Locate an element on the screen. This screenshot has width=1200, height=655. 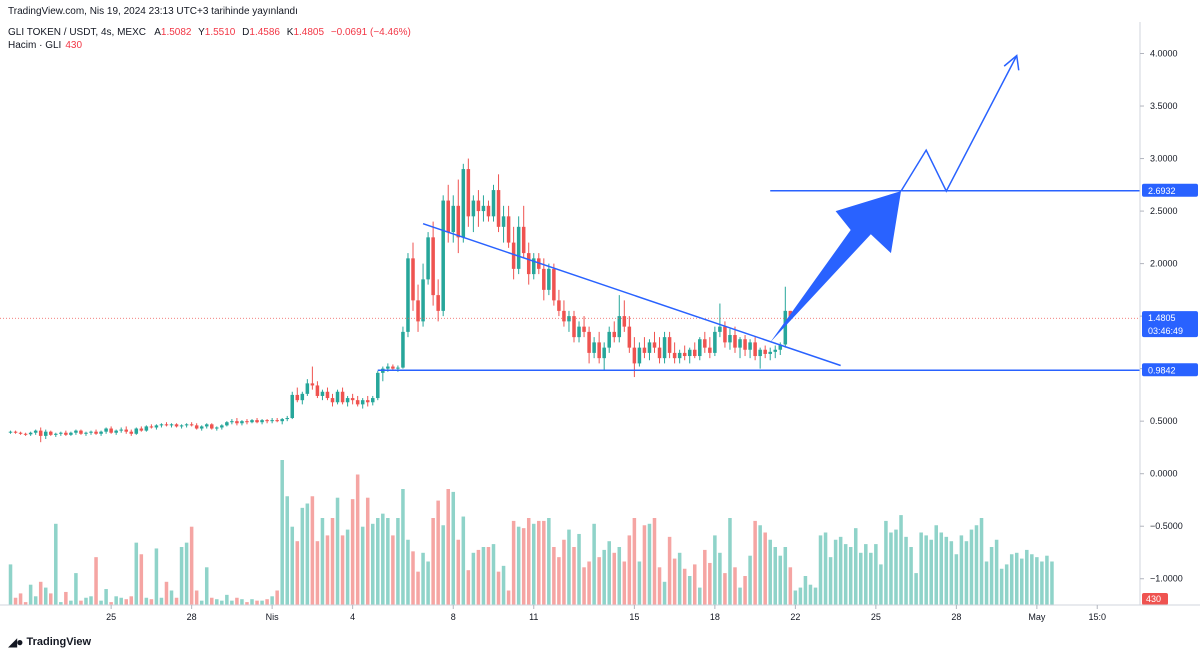
price-tick-label: 0.0000 is located at coordinates (1164, 474).